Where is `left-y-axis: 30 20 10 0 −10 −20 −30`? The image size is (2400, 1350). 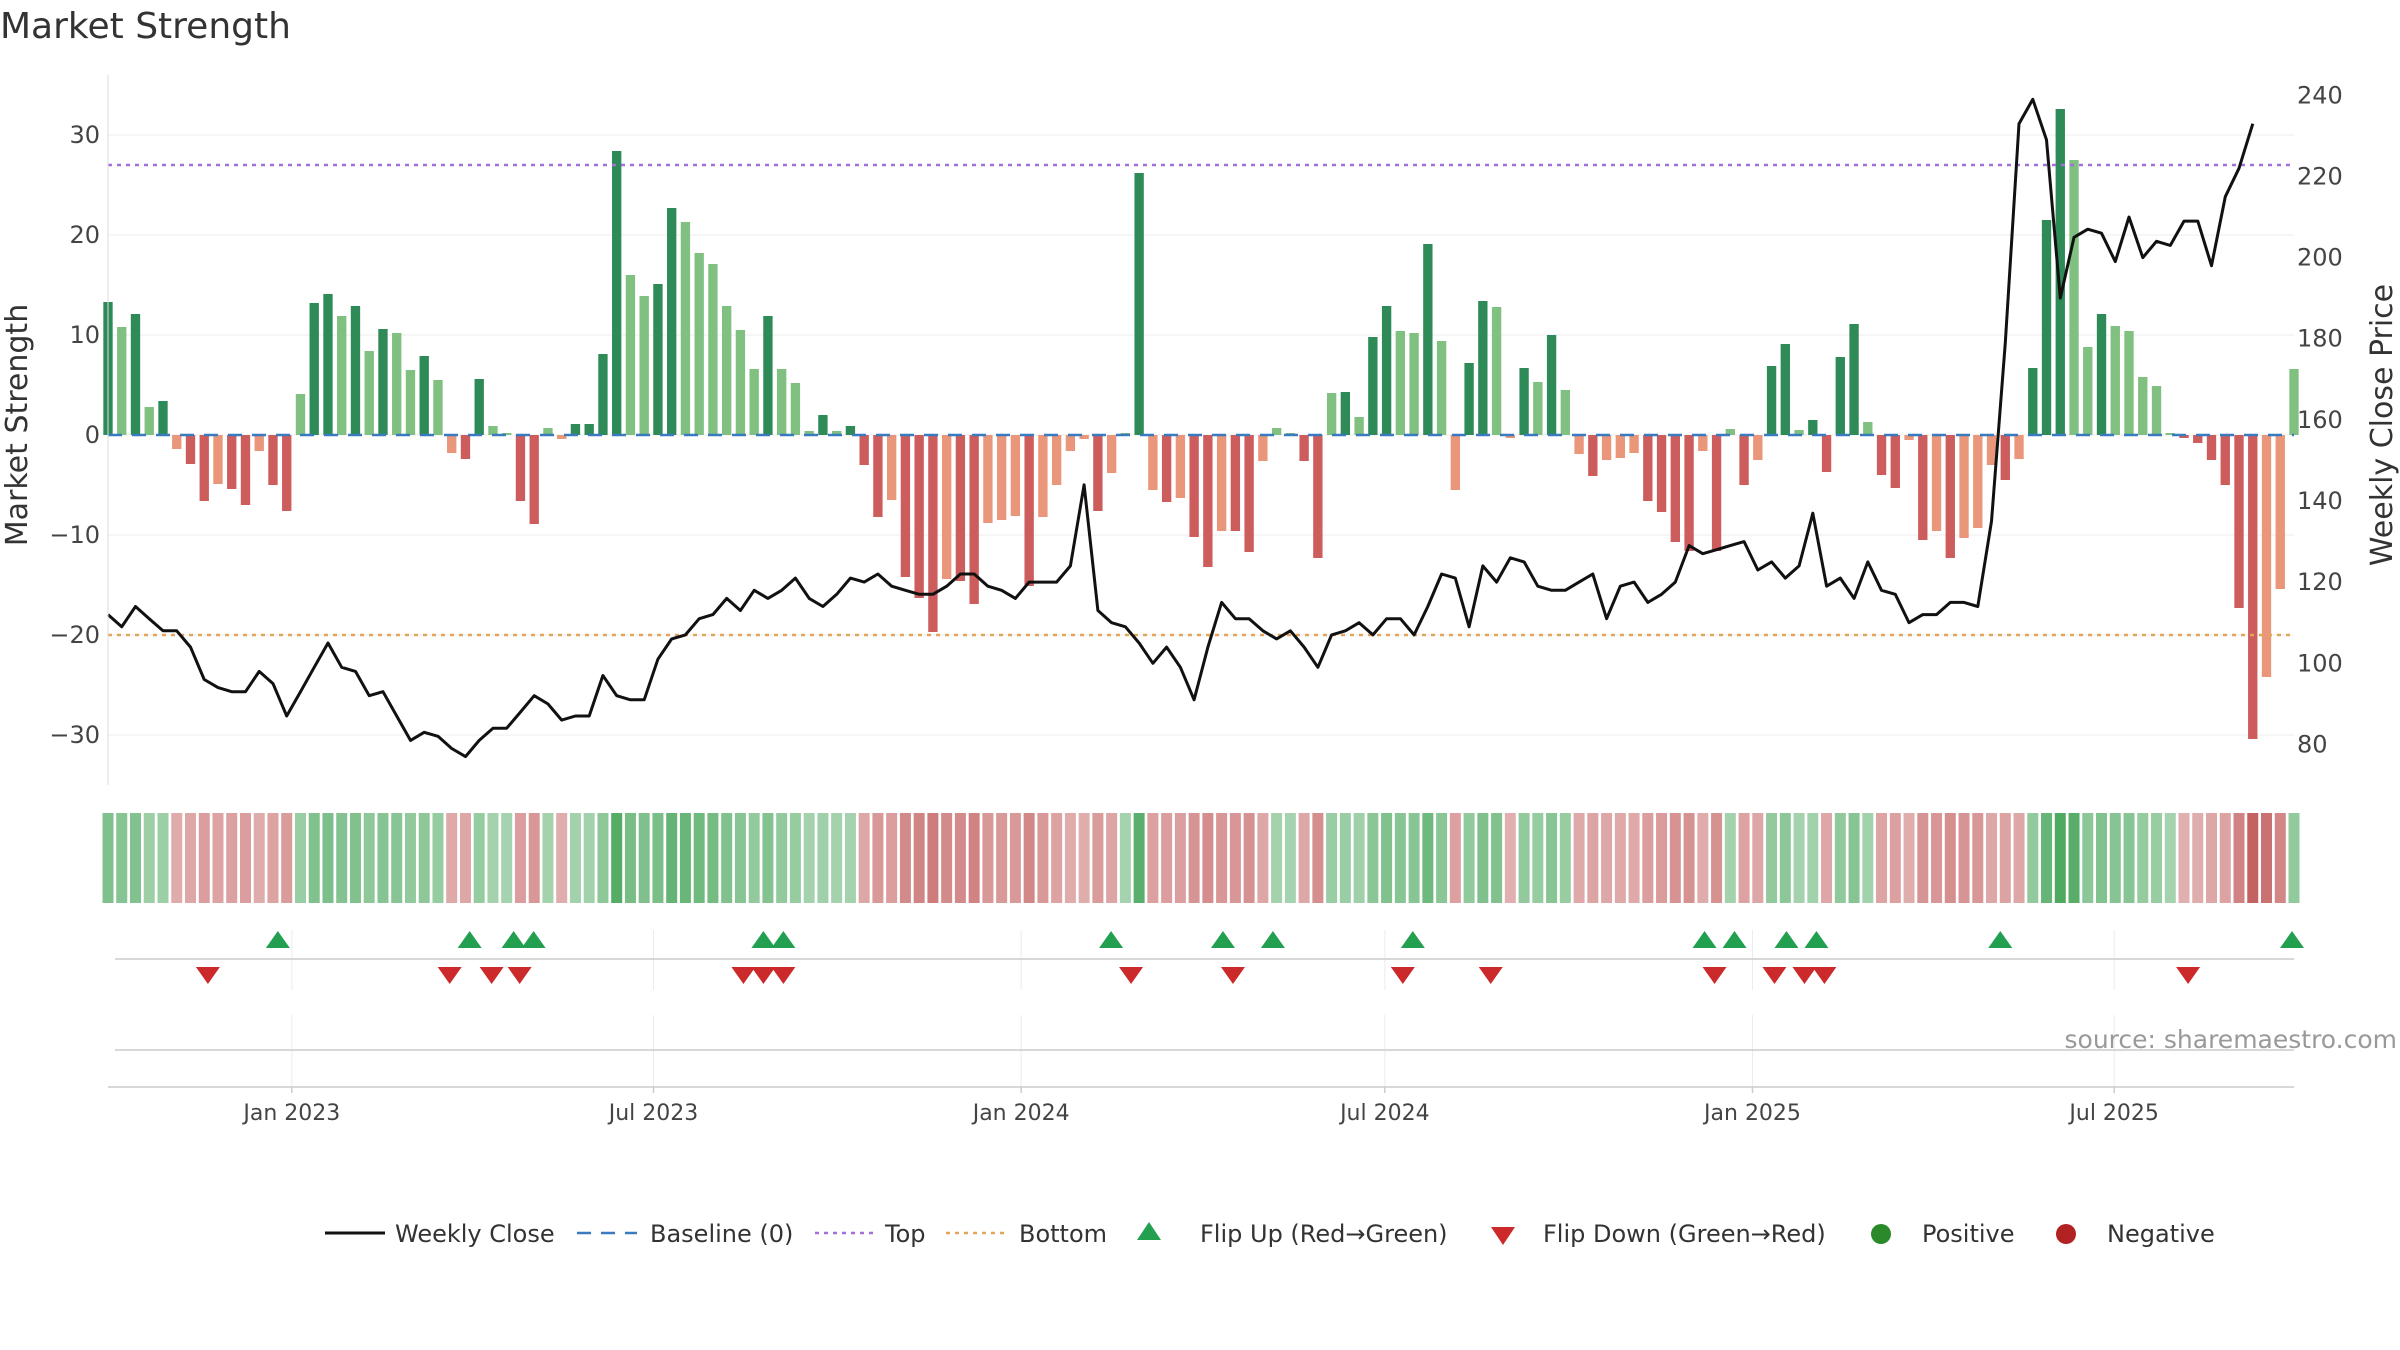 left-y-axis: 30 20 10 0 −10 −20 −30 is located at coordinates (79, 430).